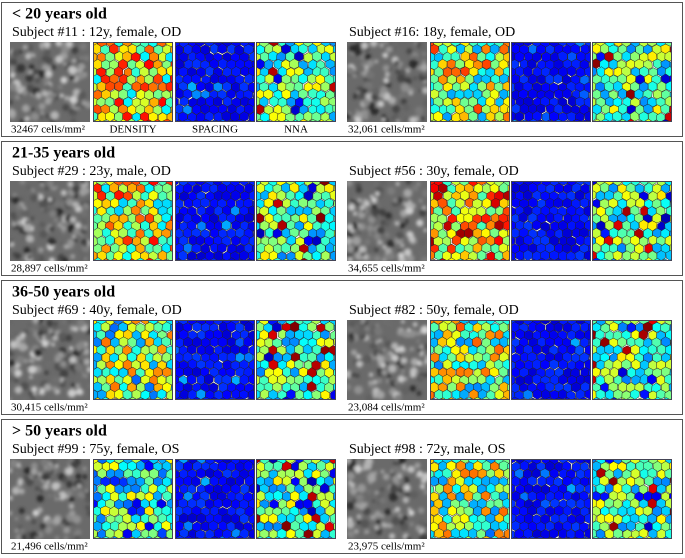 Image resolution: width=685 pixels, height=558 pixels. I want to click on photo, so click(388, 221).